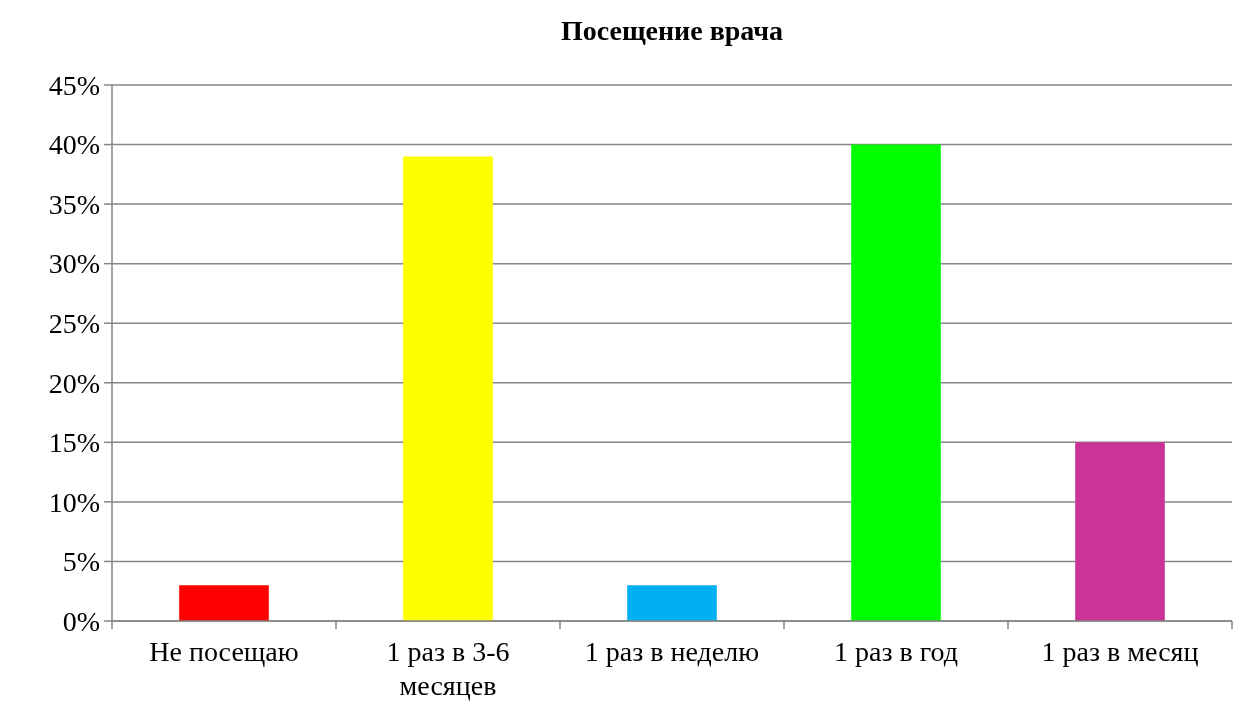 This screenshot has height=723, width=1234. What do you see at coordinates (81, 562) in the screenshot?
I see `y-tick-label: 5%` at bounding box center [81, 562].